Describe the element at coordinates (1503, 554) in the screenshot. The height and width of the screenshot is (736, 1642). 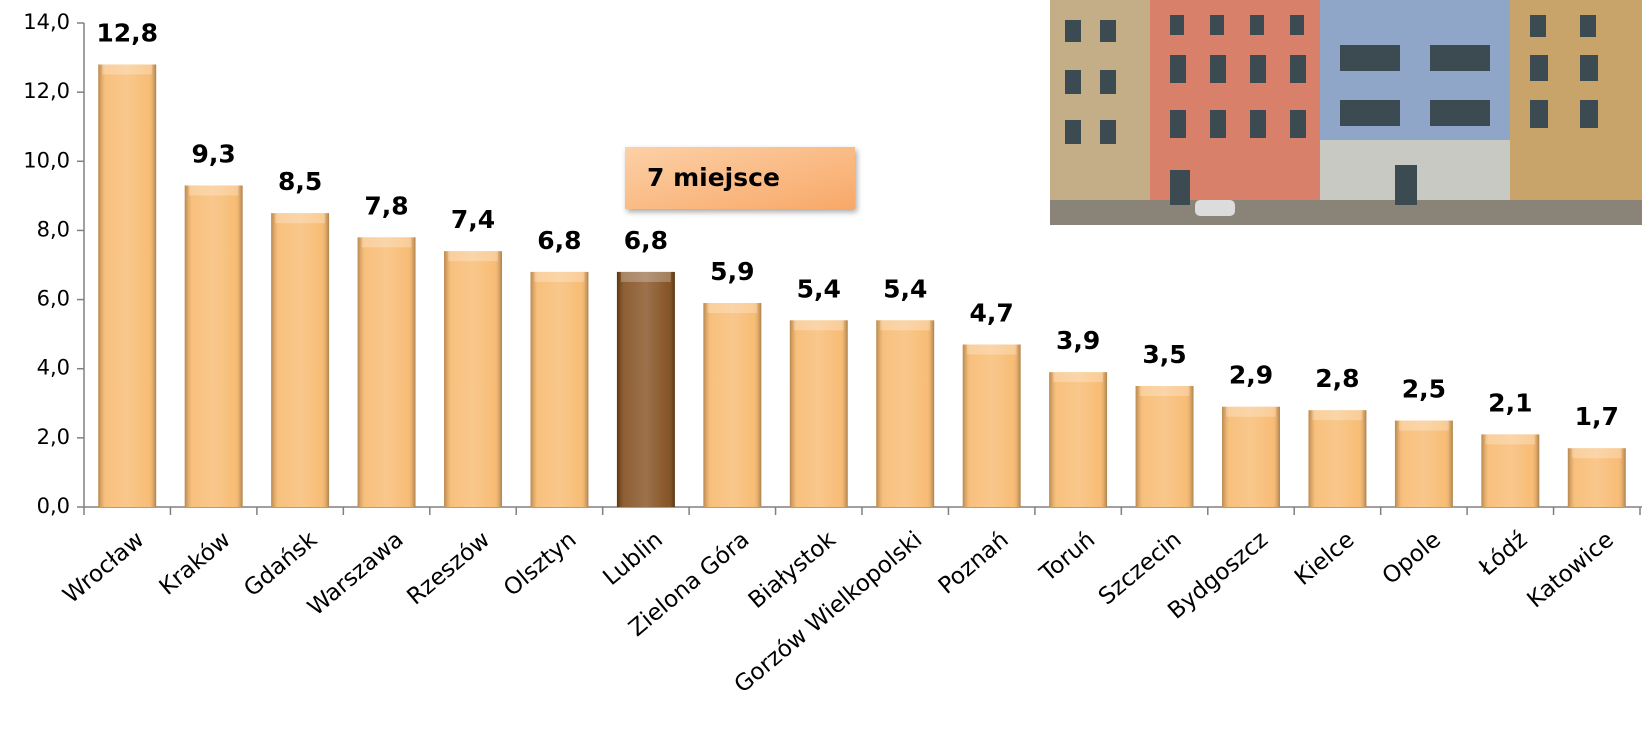
I see `x-tick-label: Łódź` at that location.